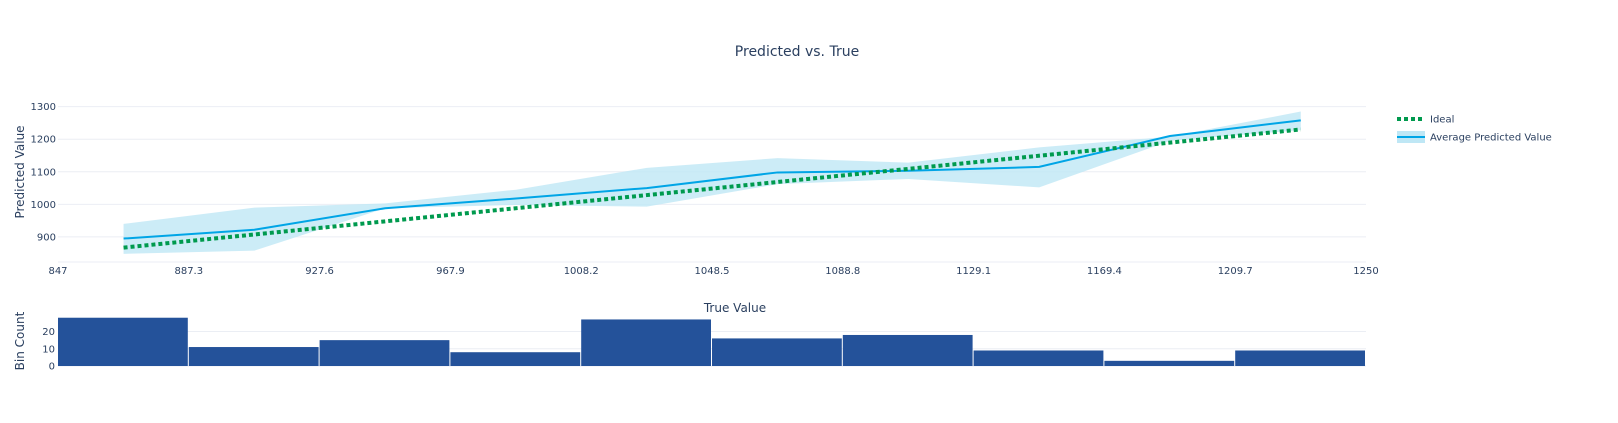  I want to click on x-tick-label: 1048.5, so click(712, 271).